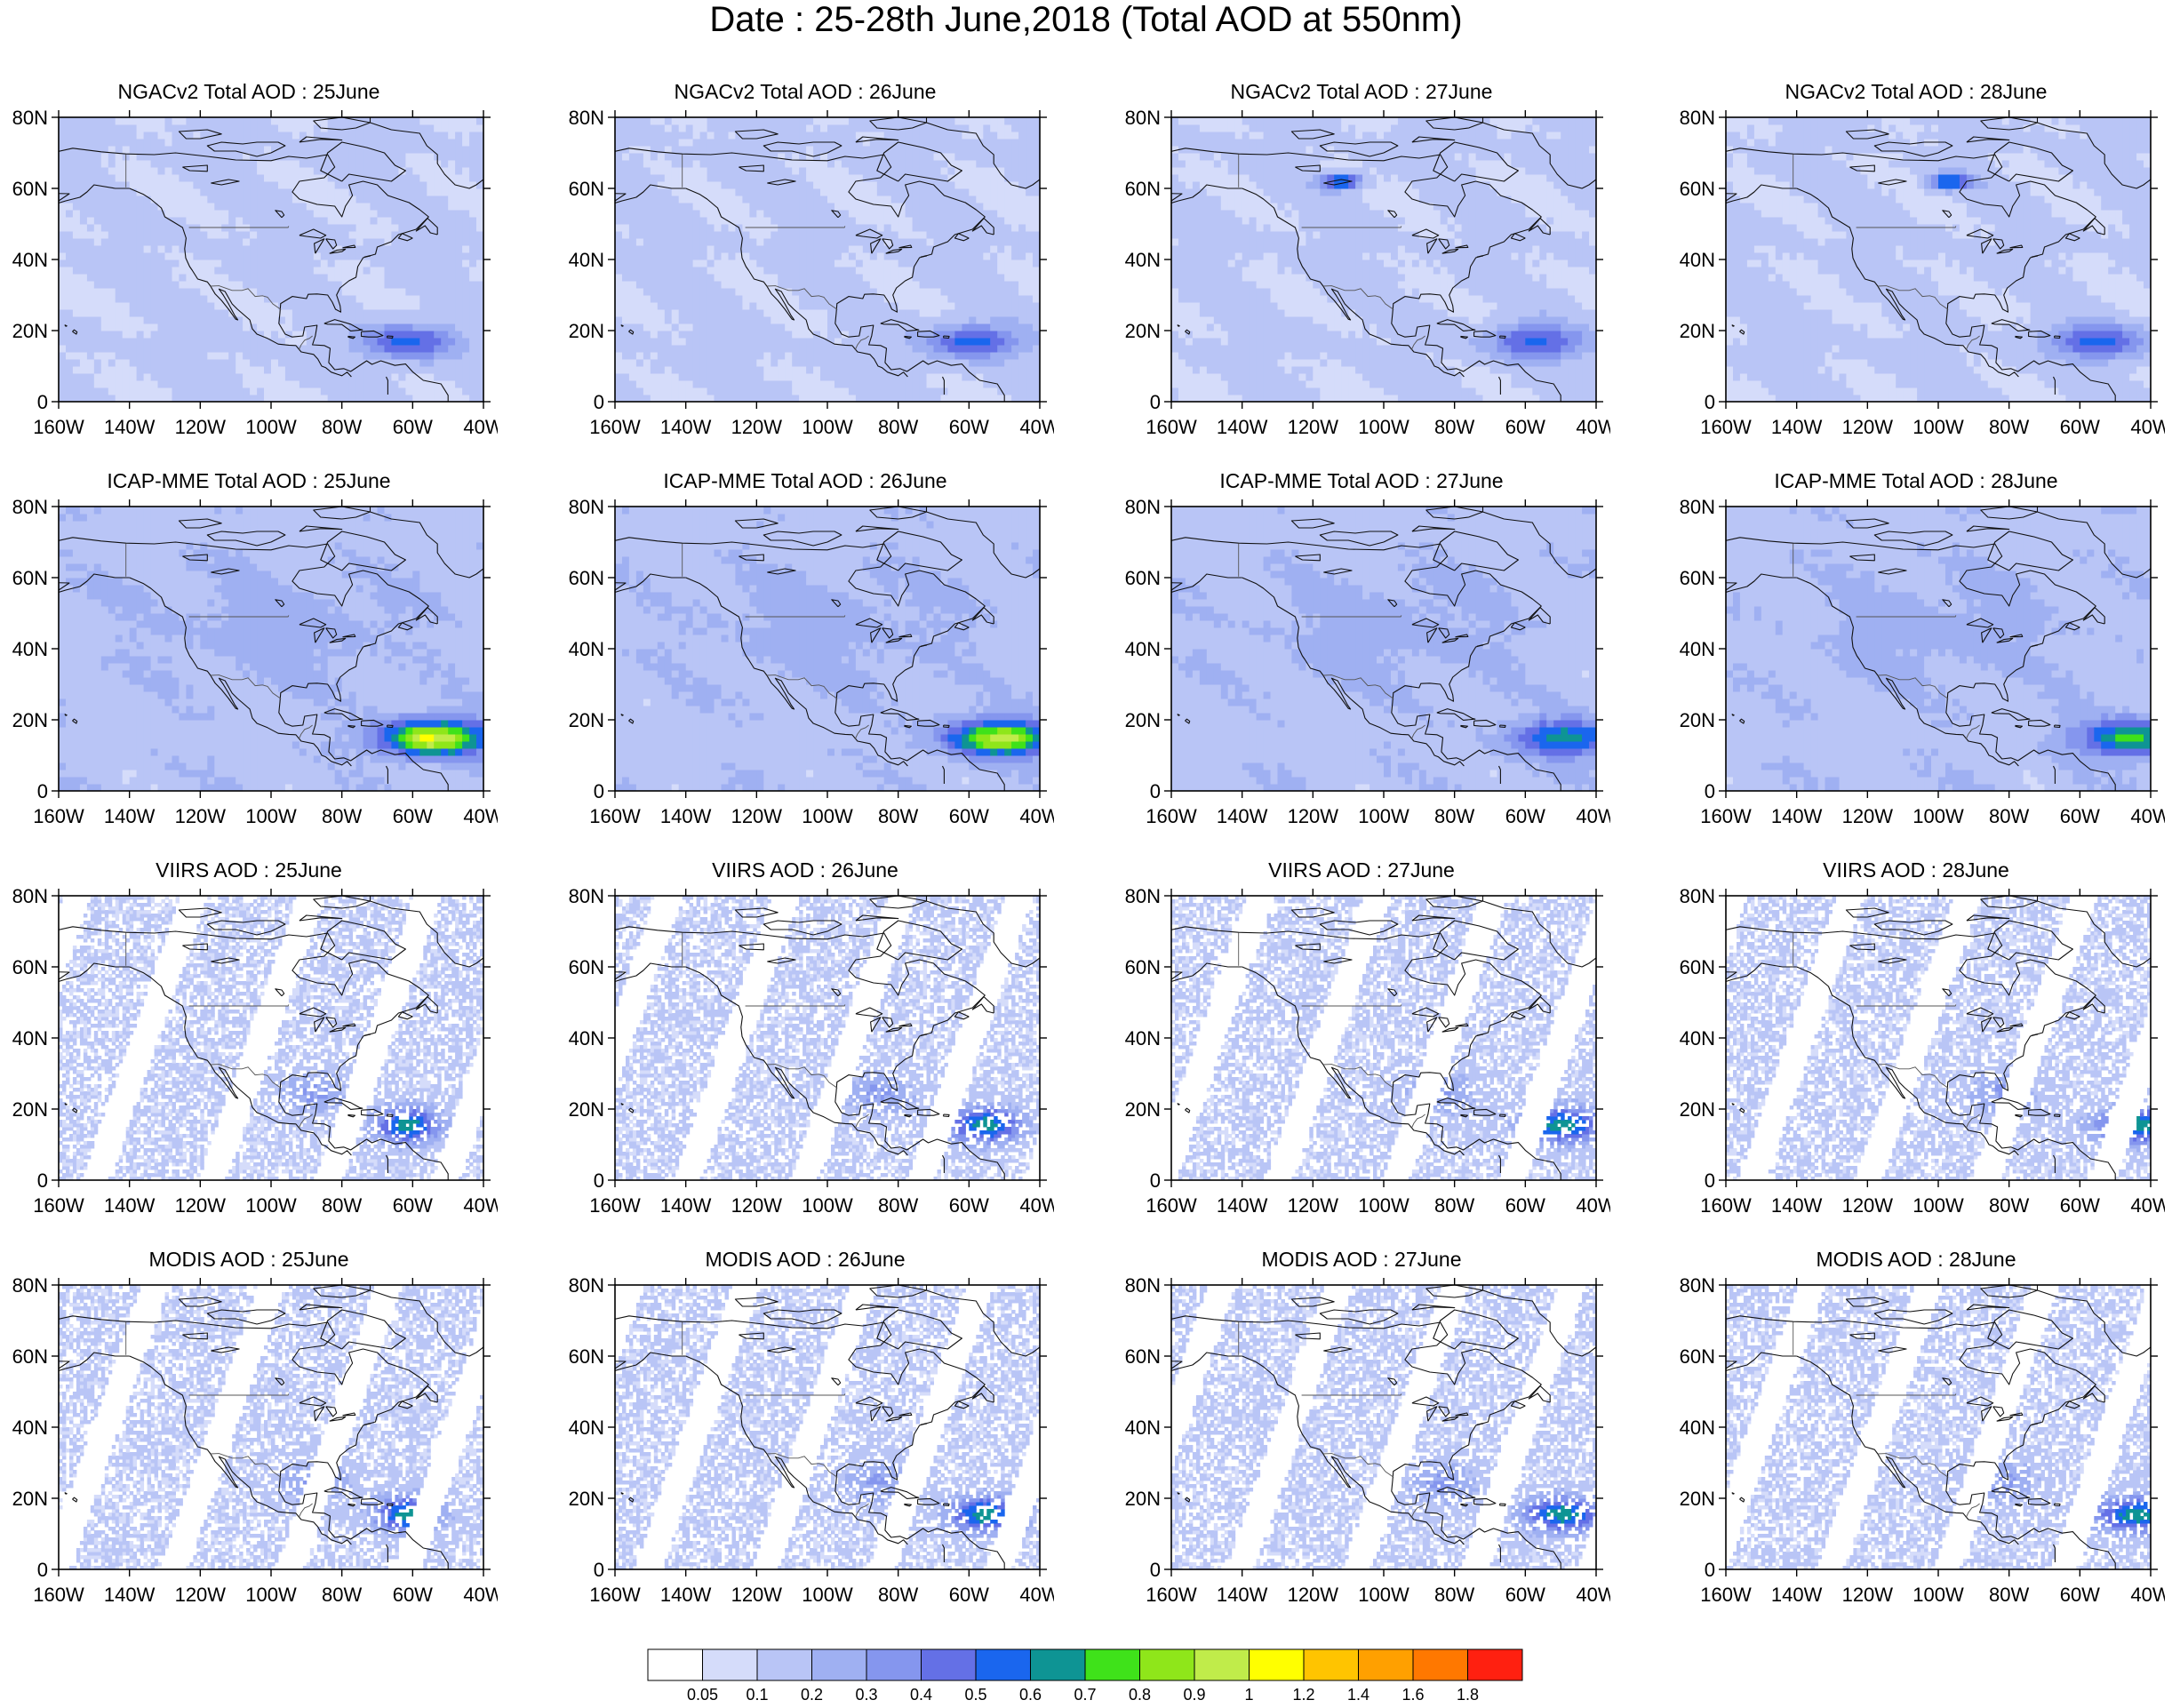 This screenshot has height=1708, width=2172. I want to click on lon-label: 40W, so click(480, 427).